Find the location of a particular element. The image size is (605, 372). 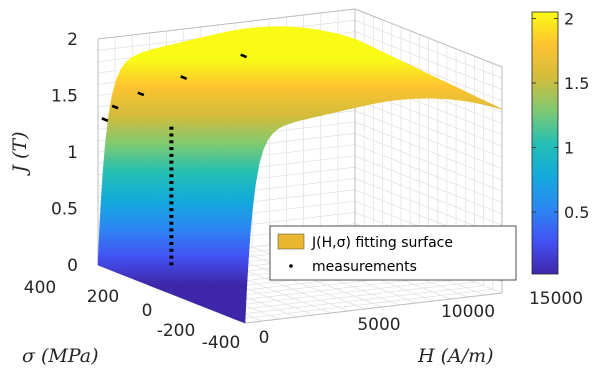

z-tick-label: 1 is located at coordinates (72, 153).